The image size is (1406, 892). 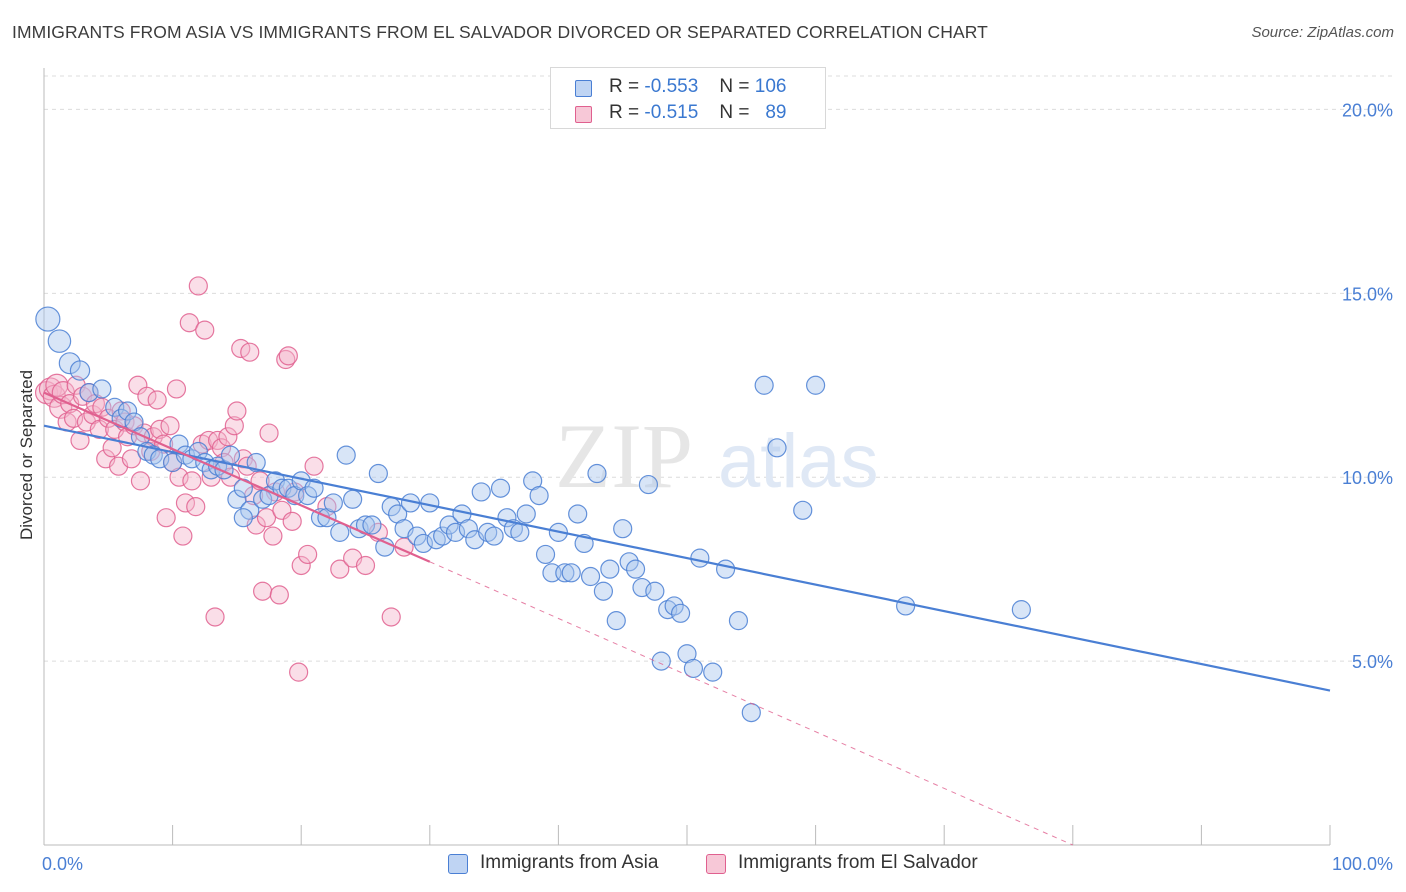 What do you see at coordinates (62, 864) in the screenshot?
I see `x-tick-label-min: 0.0%` at bounding box center [62, 864].